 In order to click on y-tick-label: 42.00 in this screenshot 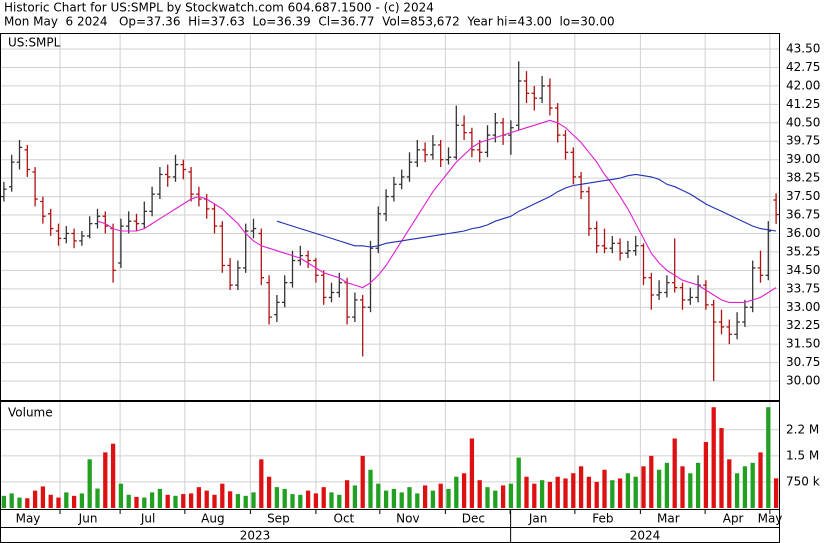, I will do `click(803, 85)`.